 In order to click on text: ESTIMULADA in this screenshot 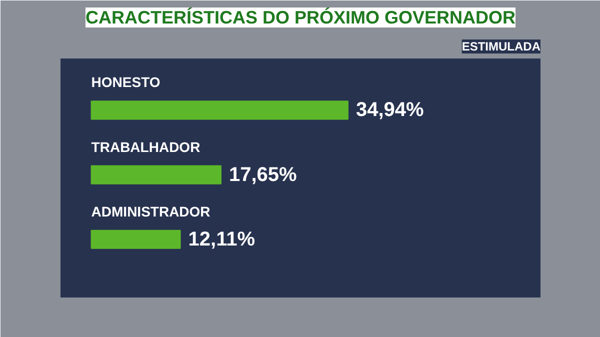, I will do `click(501, 47)`.